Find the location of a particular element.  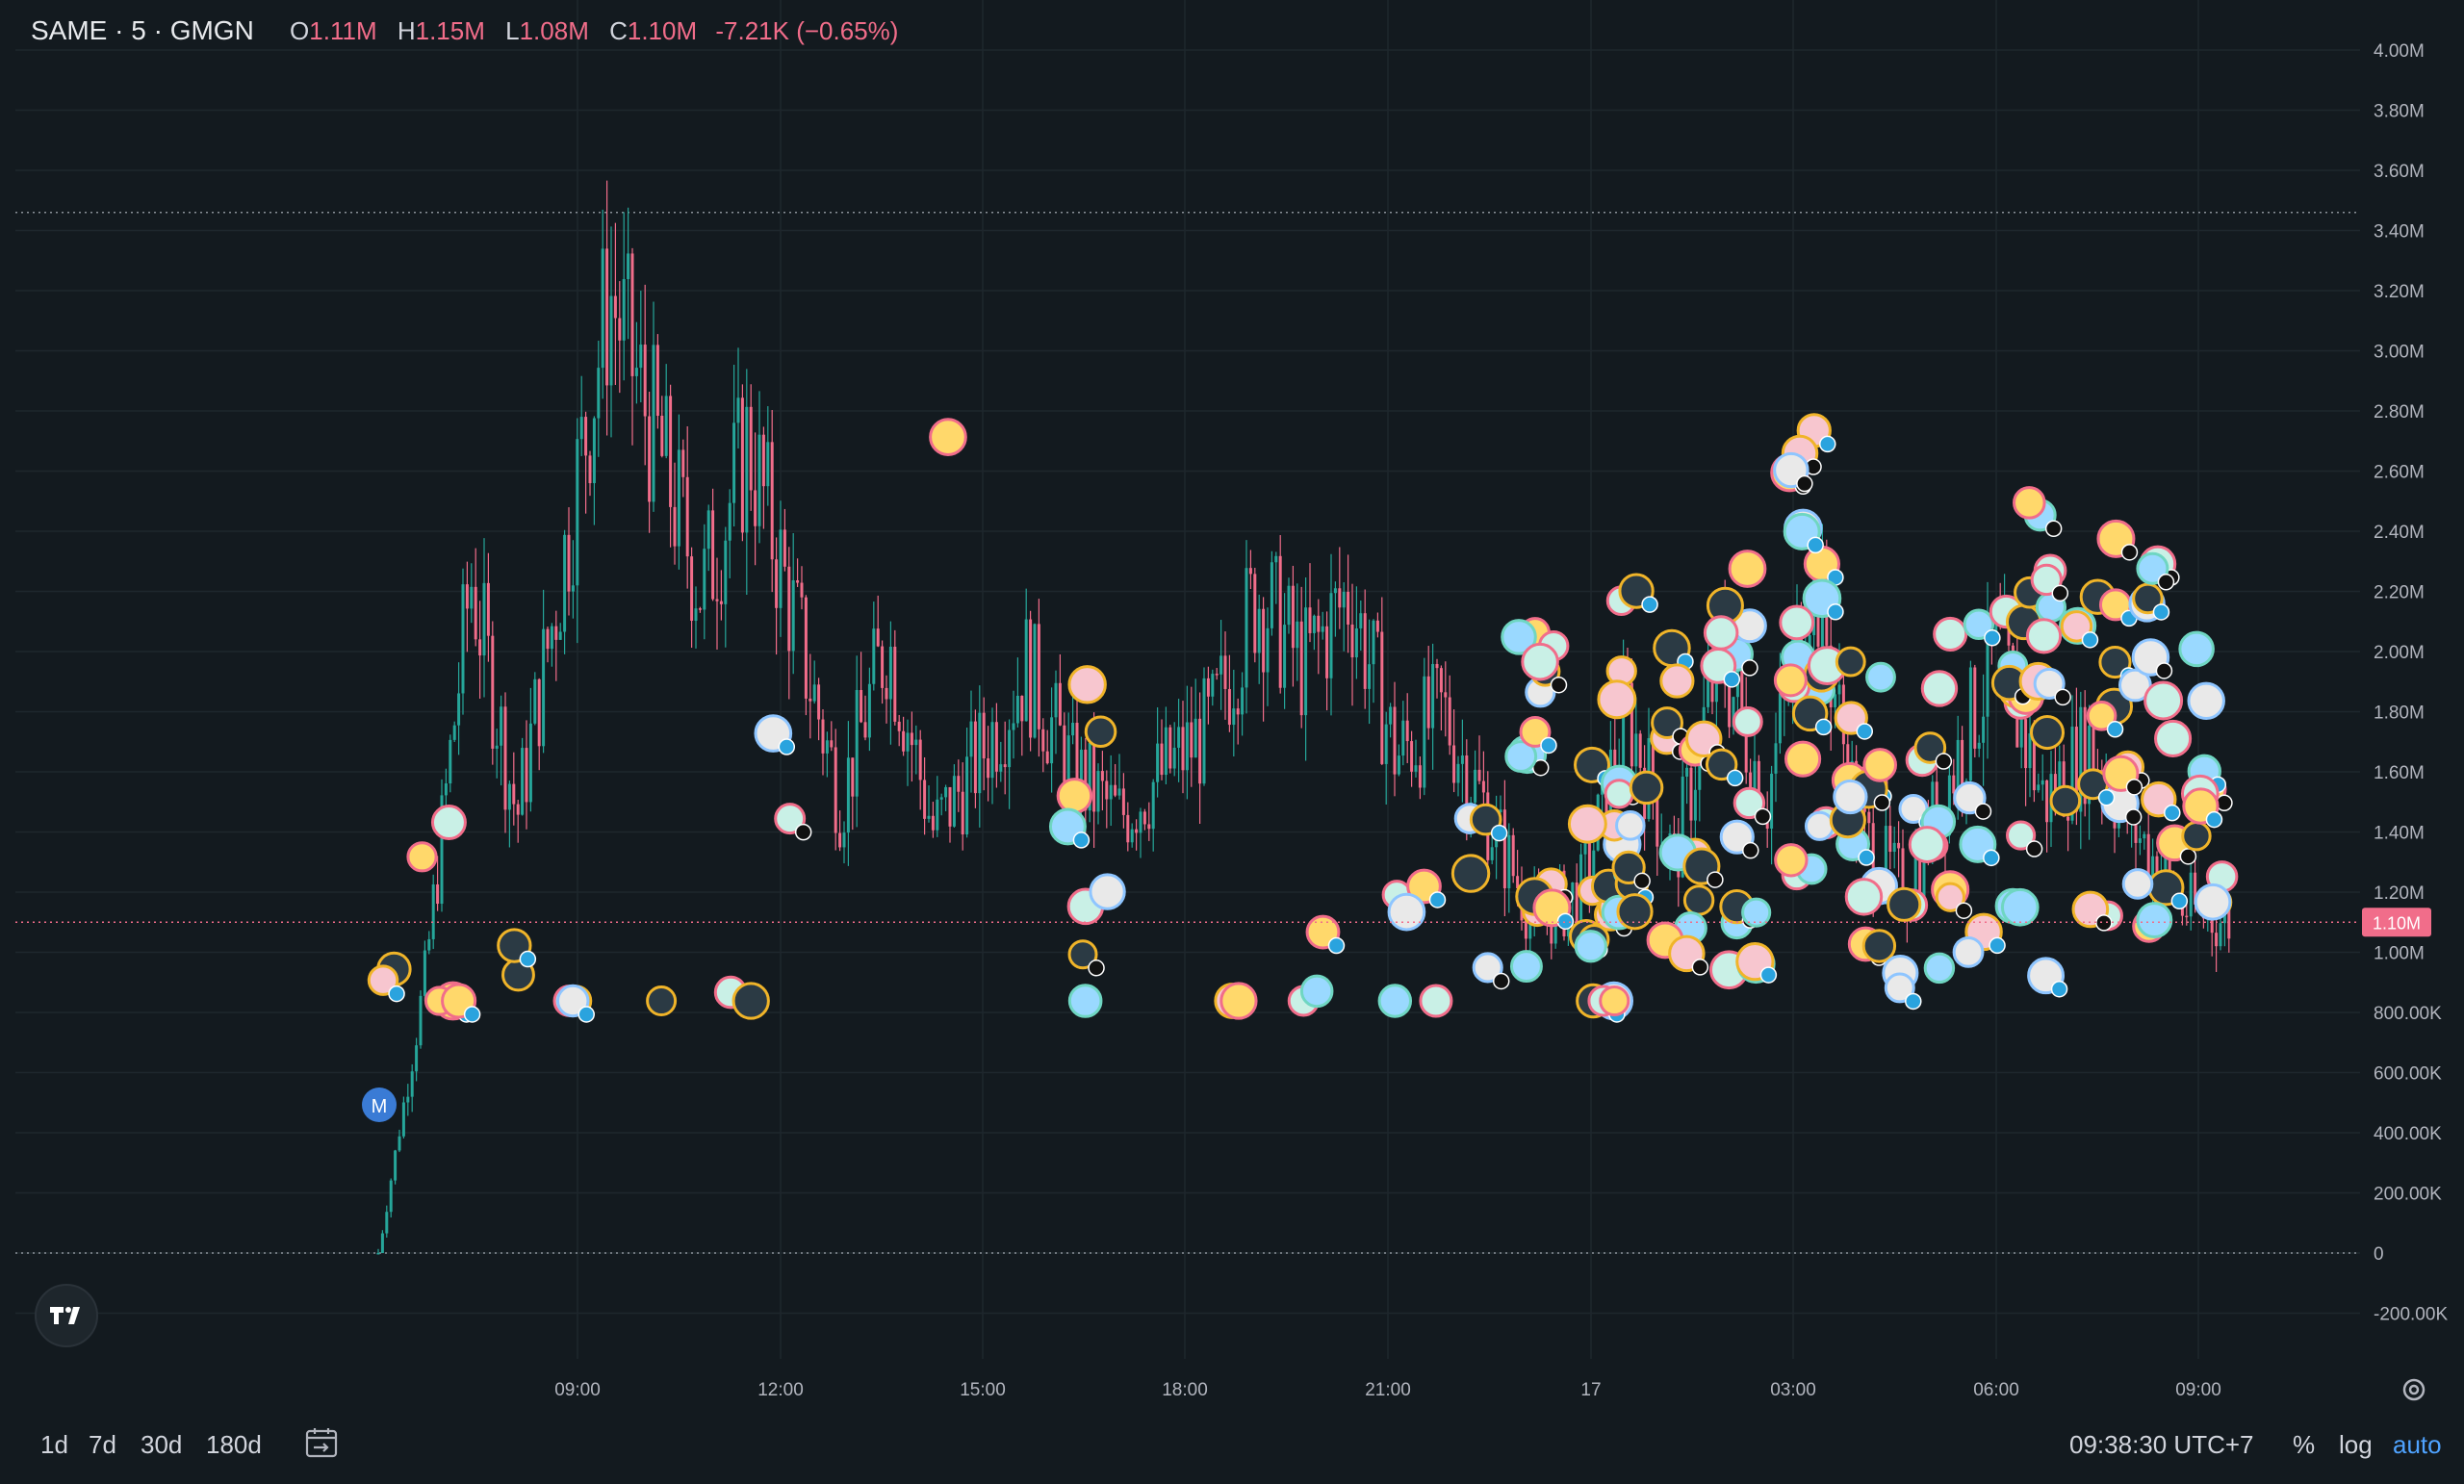

log-scale-toggle: log is located at coordinates (2356, 1445).